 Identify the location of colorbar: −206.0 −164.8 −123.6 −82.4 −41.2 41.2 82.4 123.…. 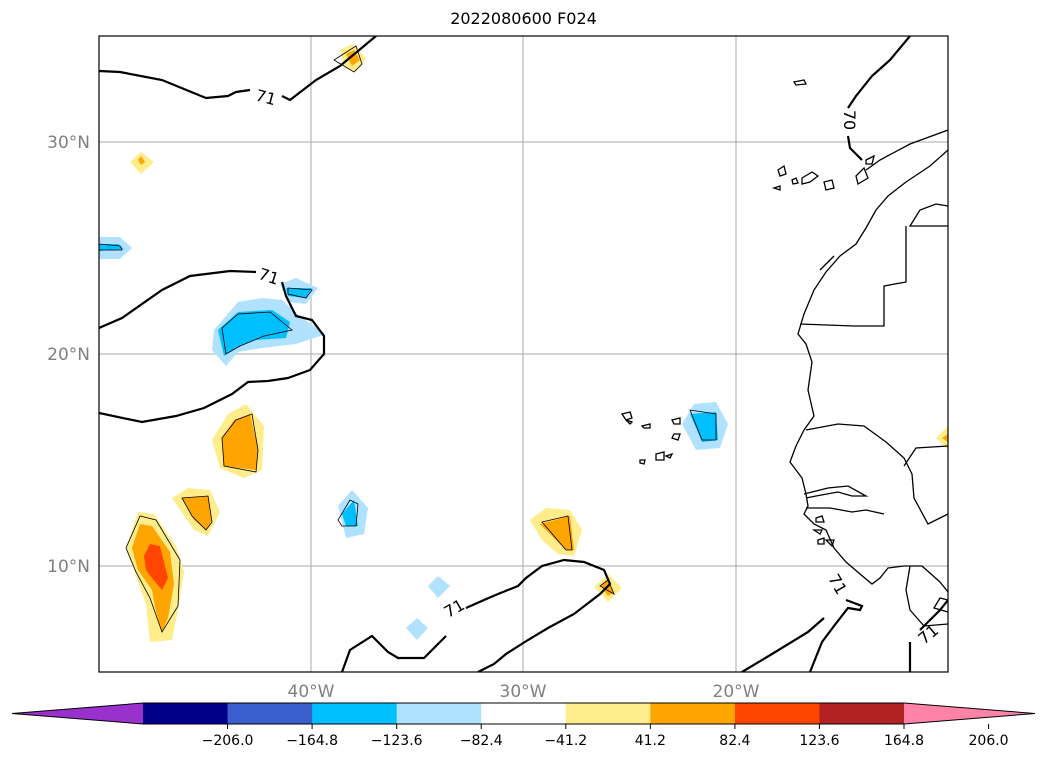
(523, 725).